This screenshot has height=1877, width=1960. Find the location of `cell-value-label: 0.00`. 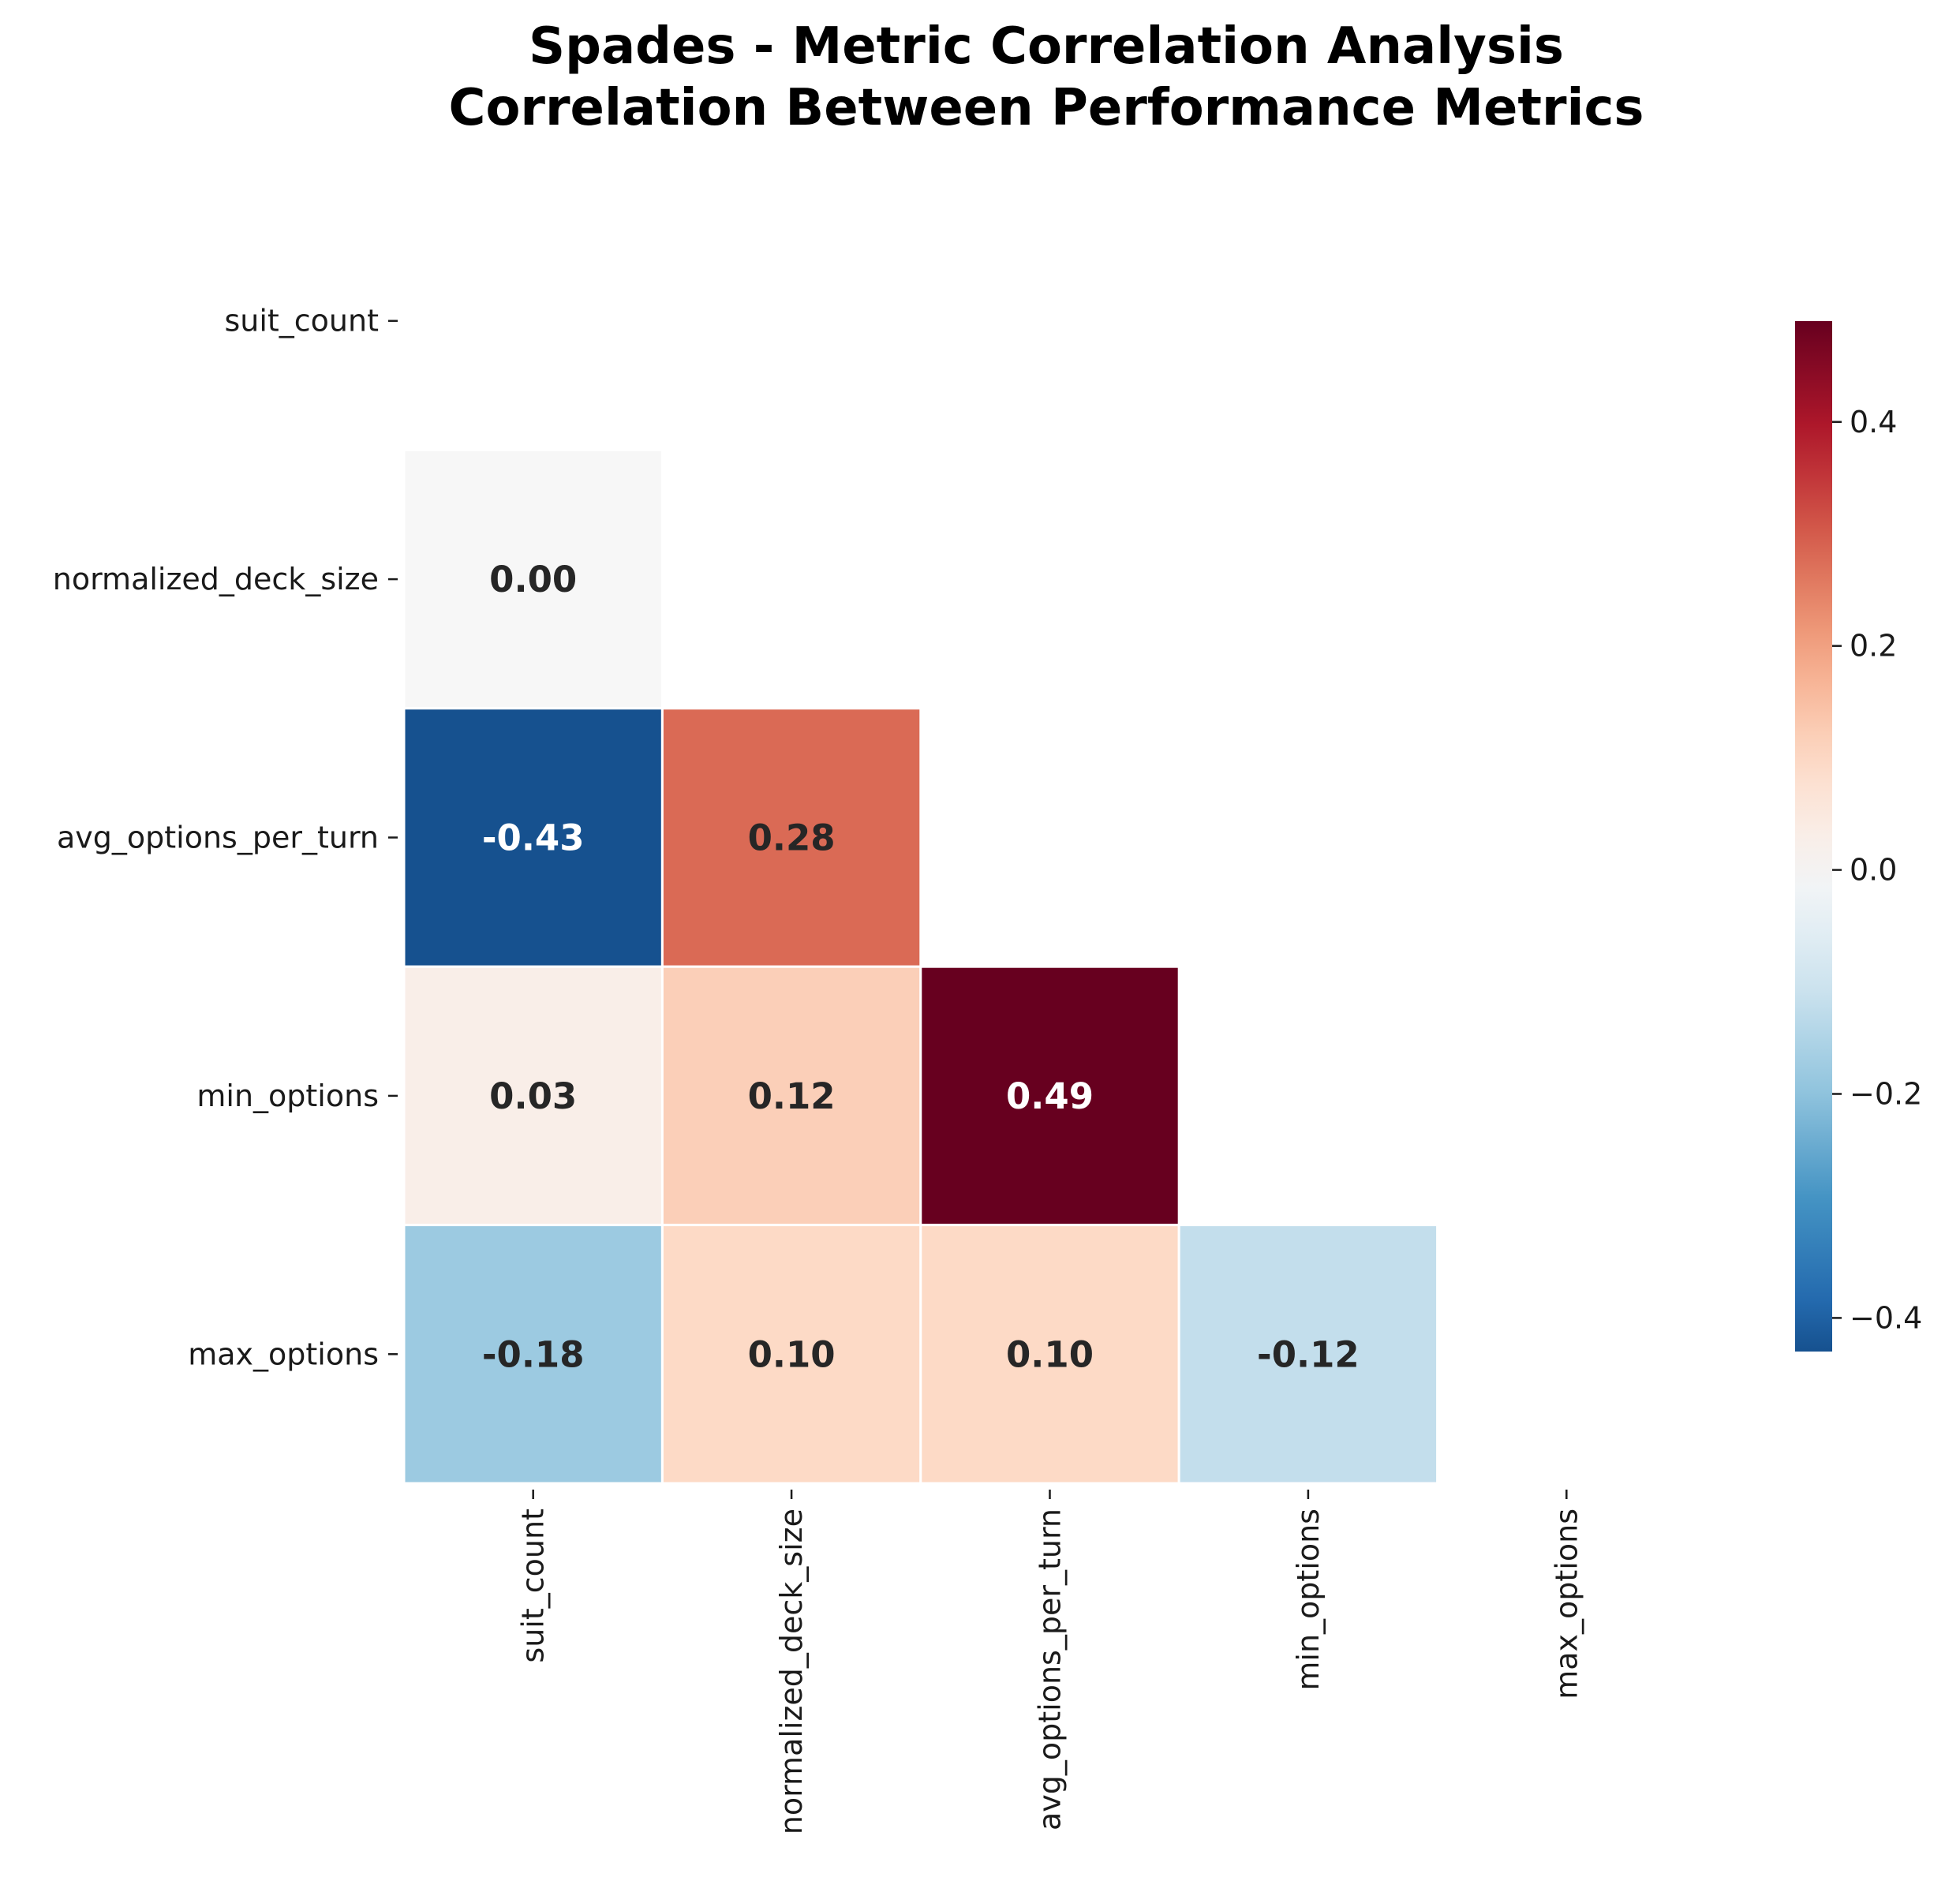

cell-value-label: 0.00 is located at coordinates (533, 579).